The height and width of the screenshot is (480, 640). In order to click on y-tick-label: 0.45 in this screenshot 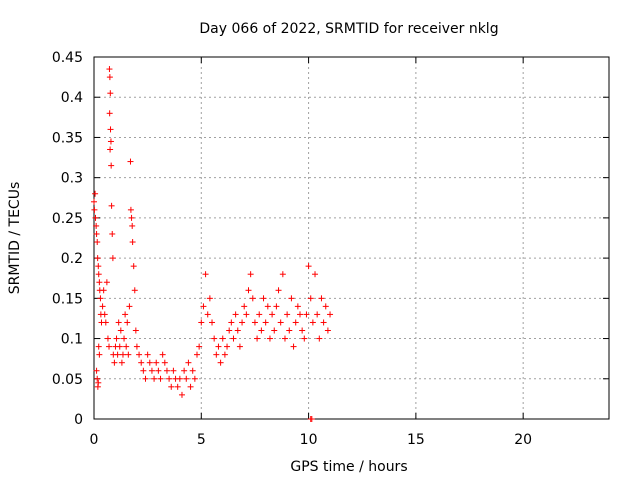, I will do `click(67, 58)`.